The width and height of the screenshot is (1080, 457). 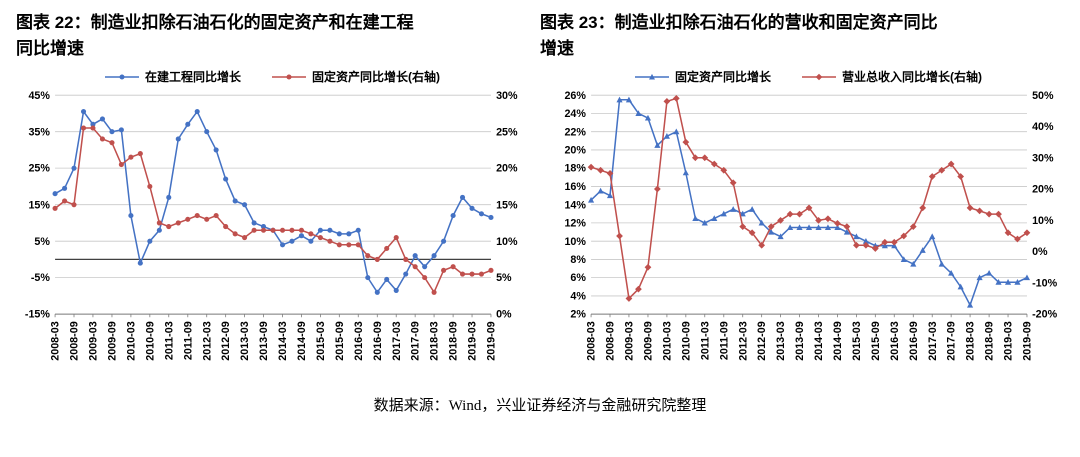 I want to click on svg-text: 2010-03, so click(x=667, y=340).